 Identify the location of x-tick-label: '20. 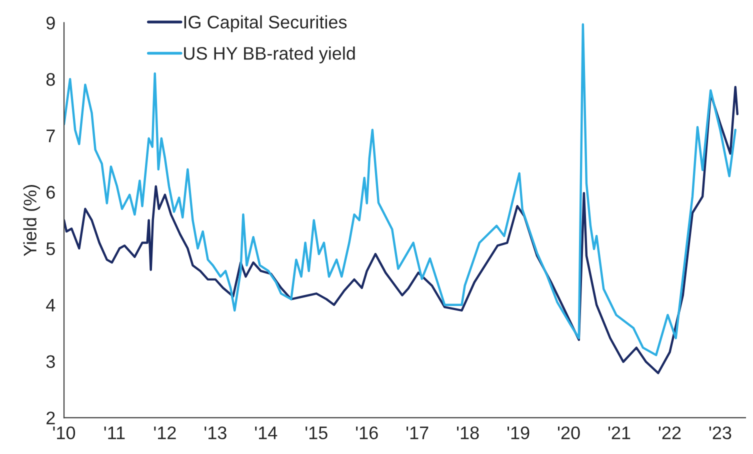
(569, 433).